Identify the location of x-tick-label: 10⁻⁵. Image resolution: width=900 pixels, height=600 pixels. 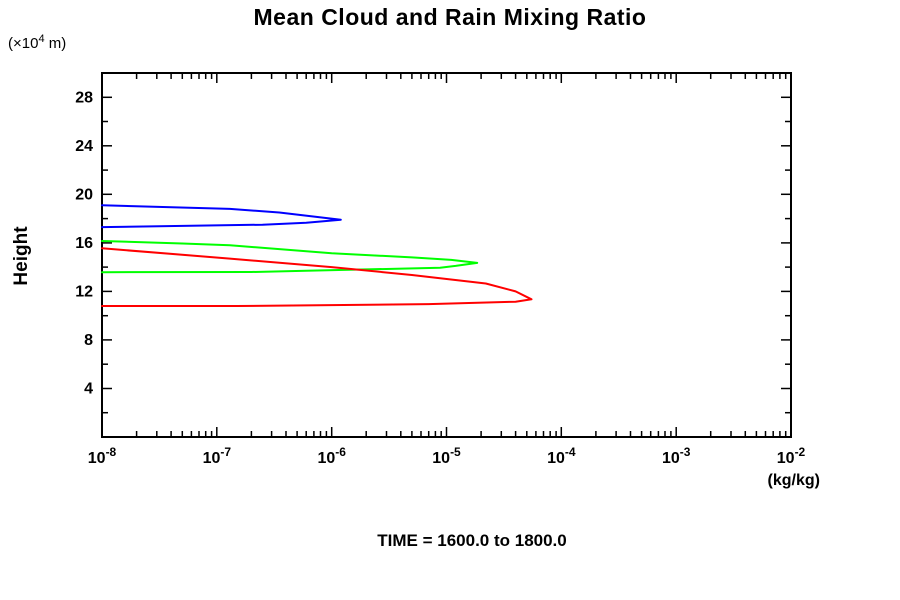
(446, 456).